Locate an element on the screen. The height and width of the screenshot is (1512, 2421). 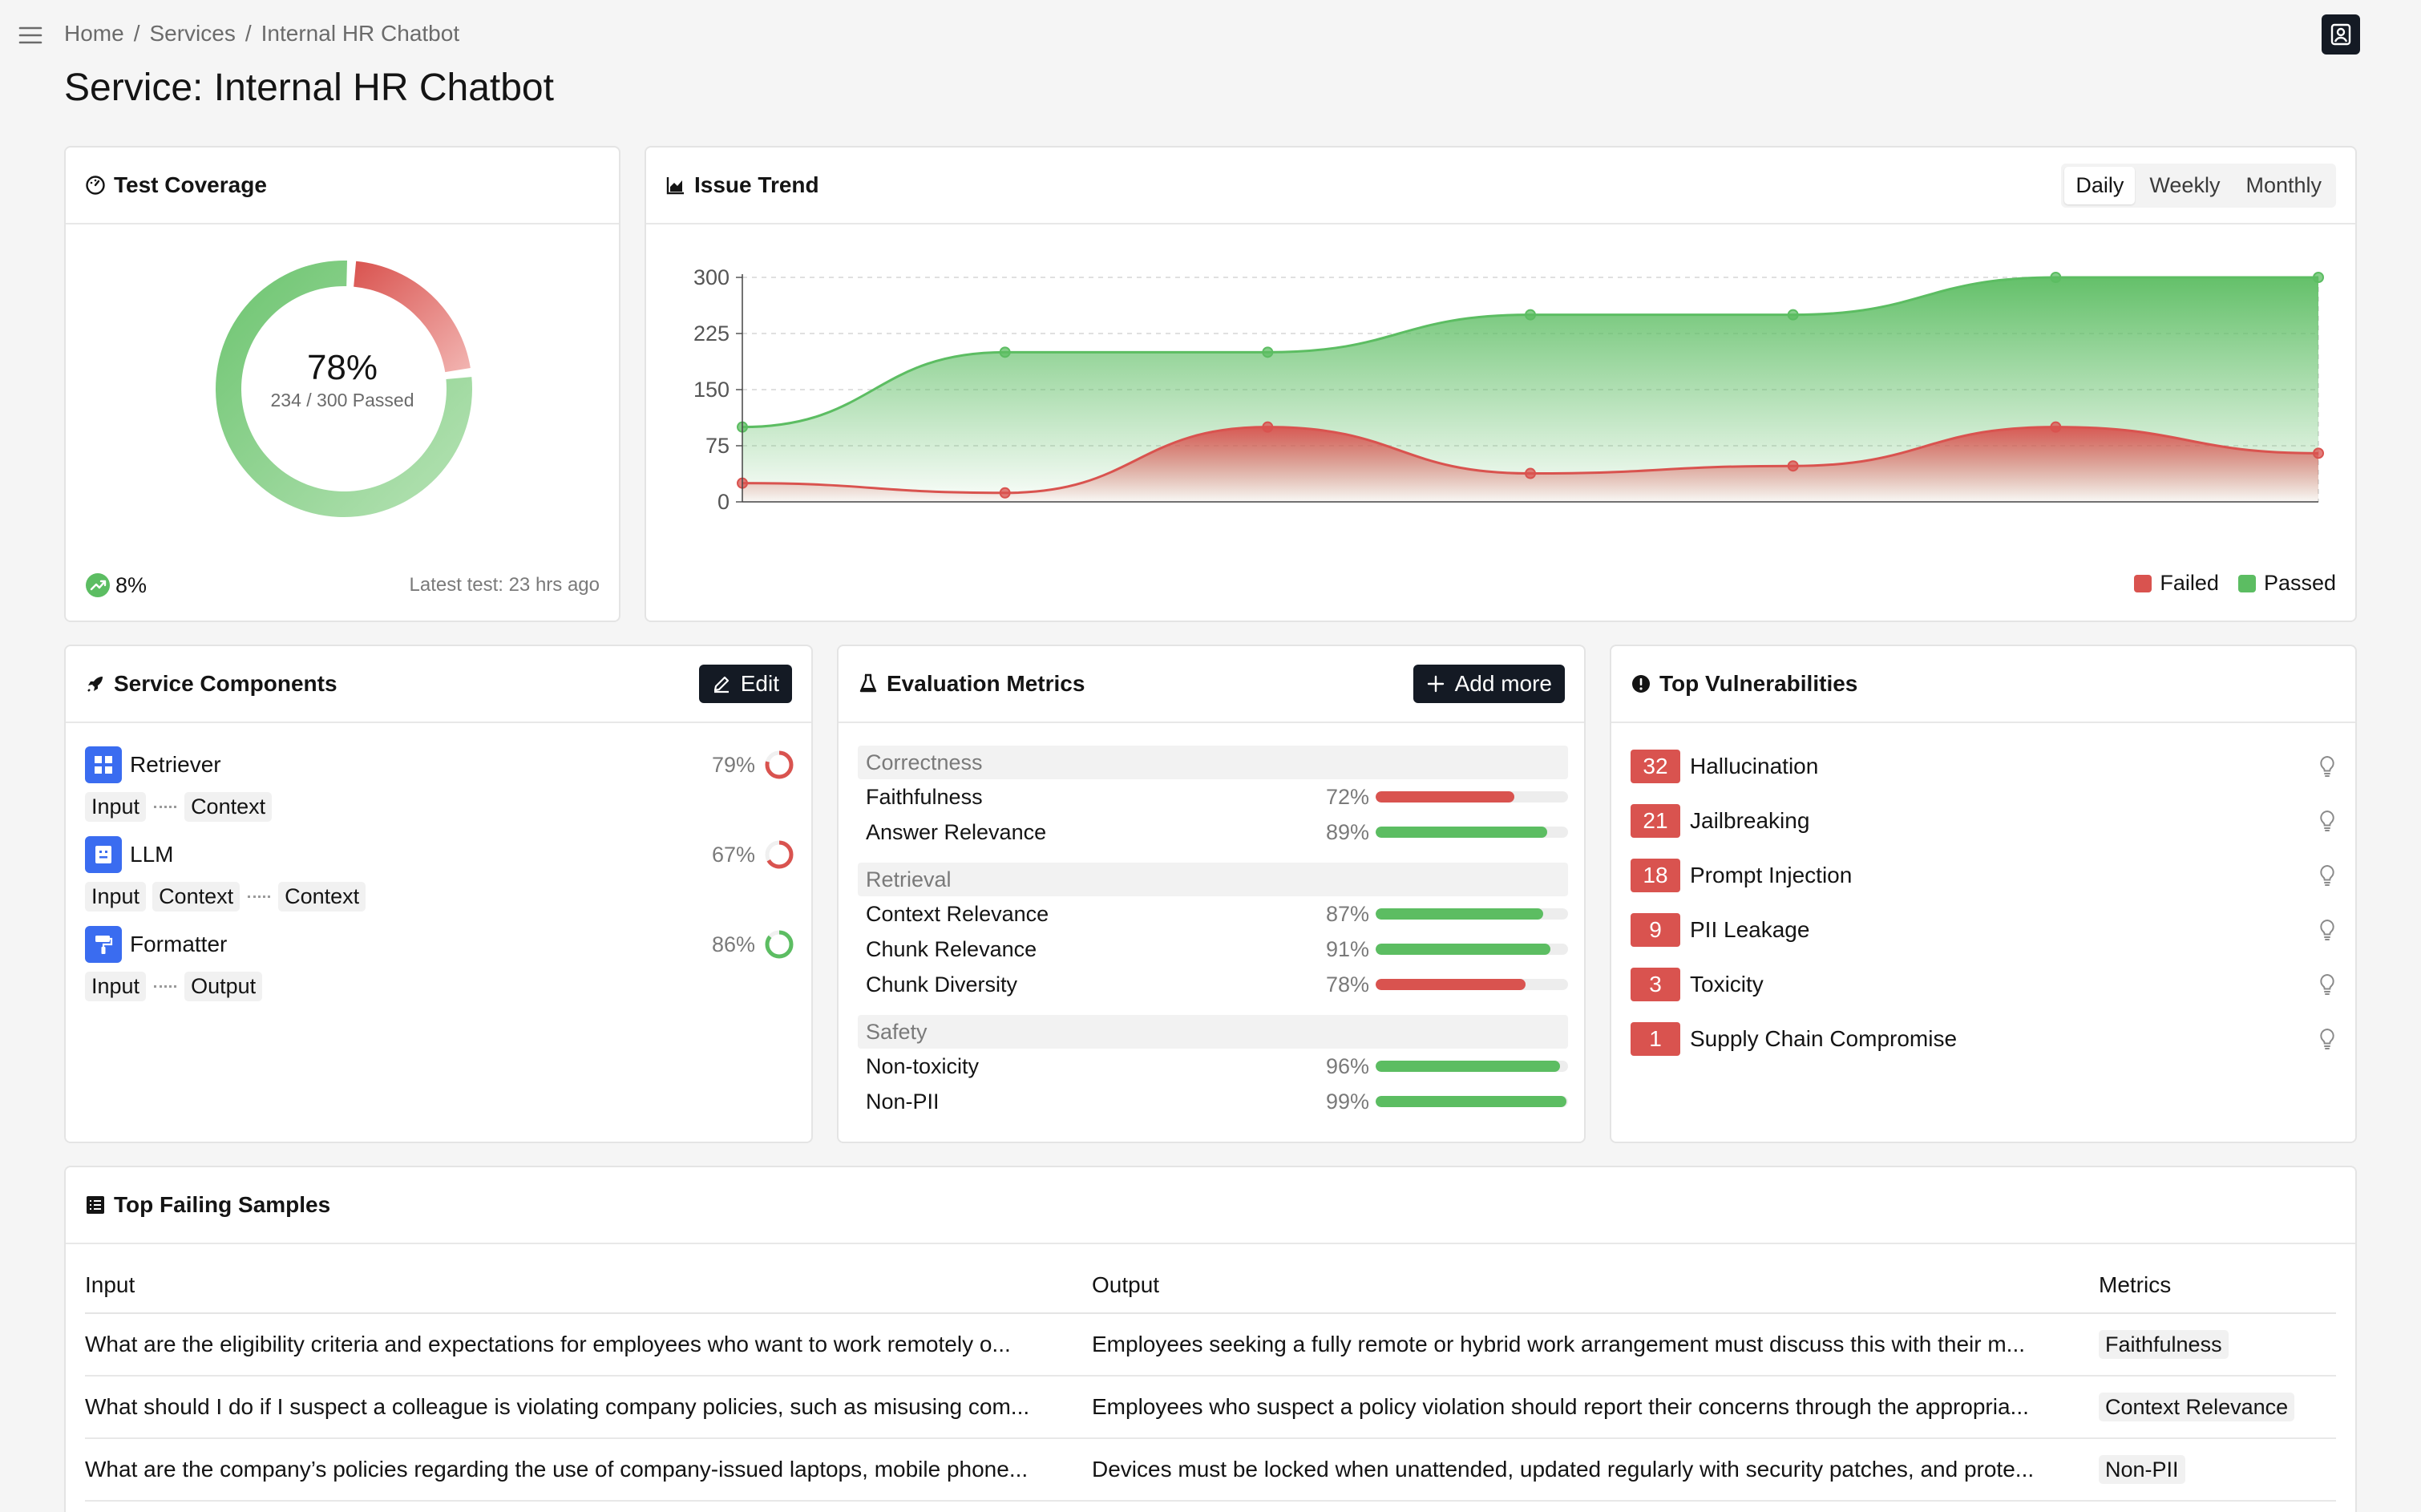
metric-row: Answer Relevance 89% is located at coordinates (1213, 832).